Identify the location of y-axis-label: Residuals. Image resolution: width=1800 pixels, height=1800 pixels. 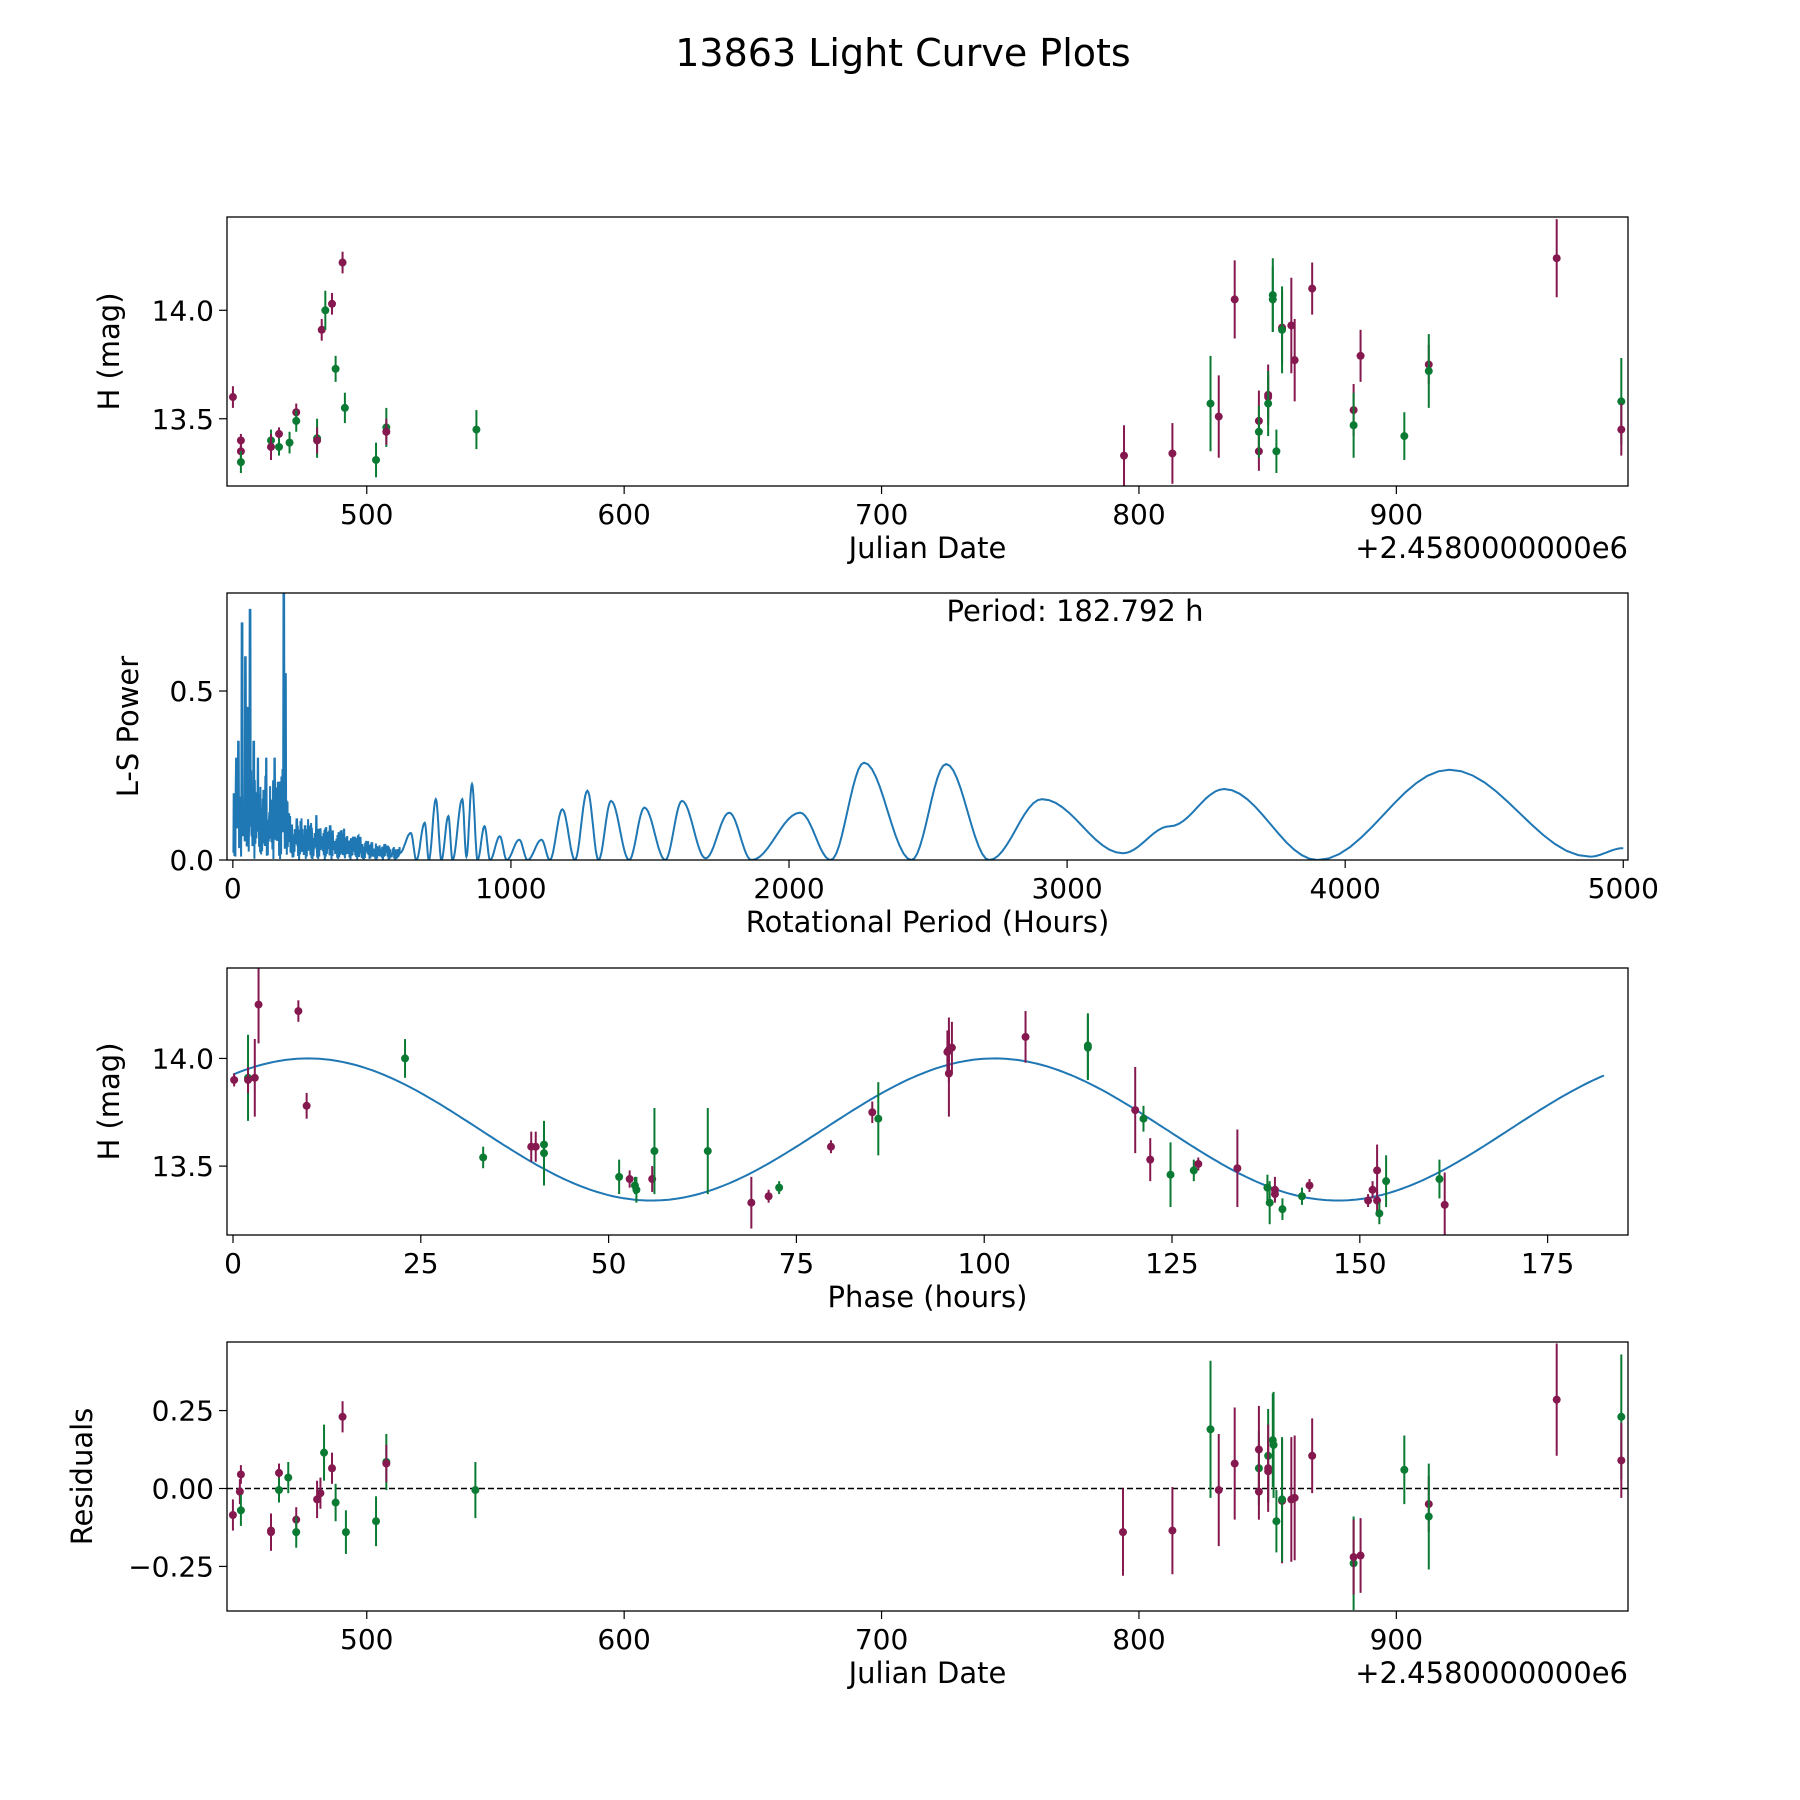
(82, 1477).